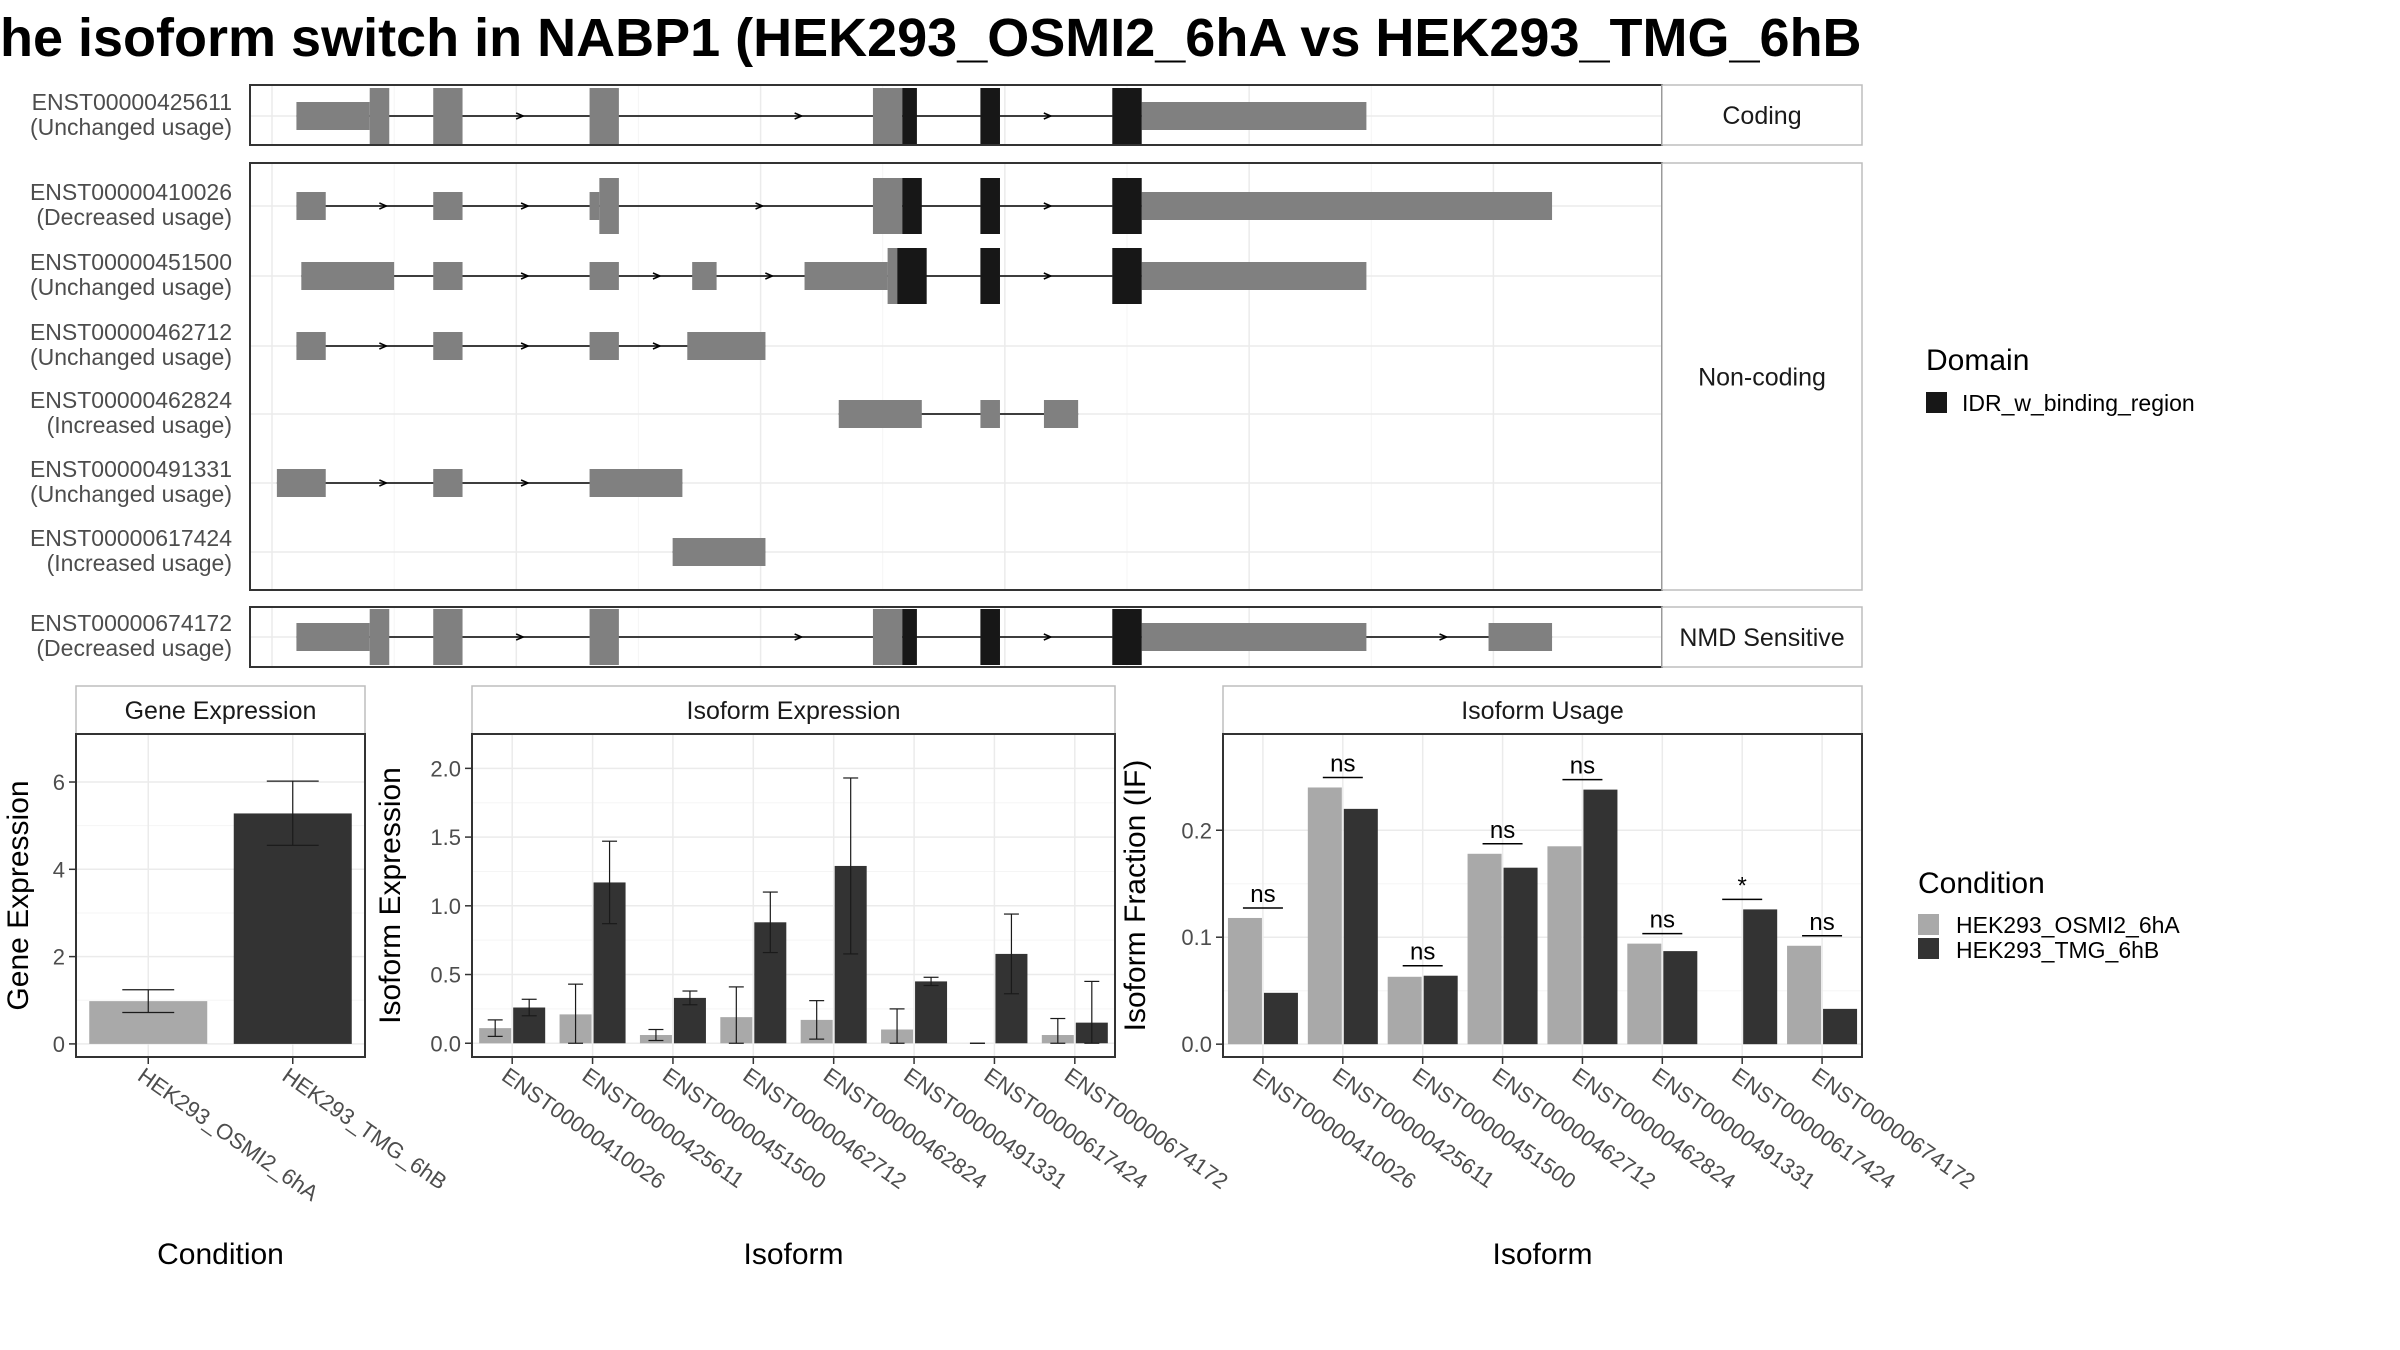 The width and height of the screenshot is (2400, 1350). I want to click on condition-legend-label-2: HEK293_TMG_6hB, so click(2057, 950).